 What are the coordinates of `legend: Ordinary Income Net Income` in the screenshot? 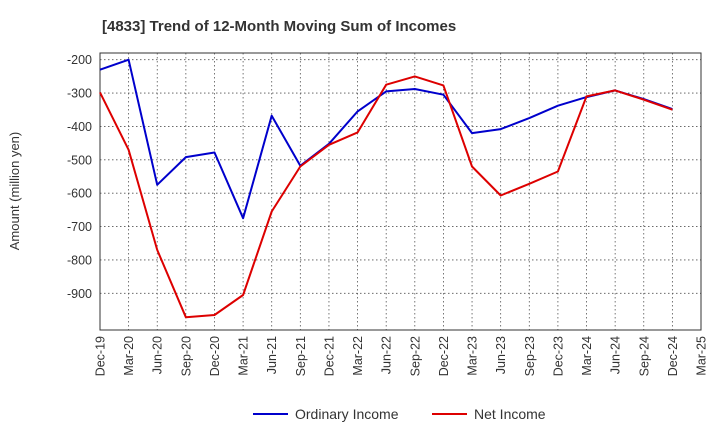 It's located at (399, 414).